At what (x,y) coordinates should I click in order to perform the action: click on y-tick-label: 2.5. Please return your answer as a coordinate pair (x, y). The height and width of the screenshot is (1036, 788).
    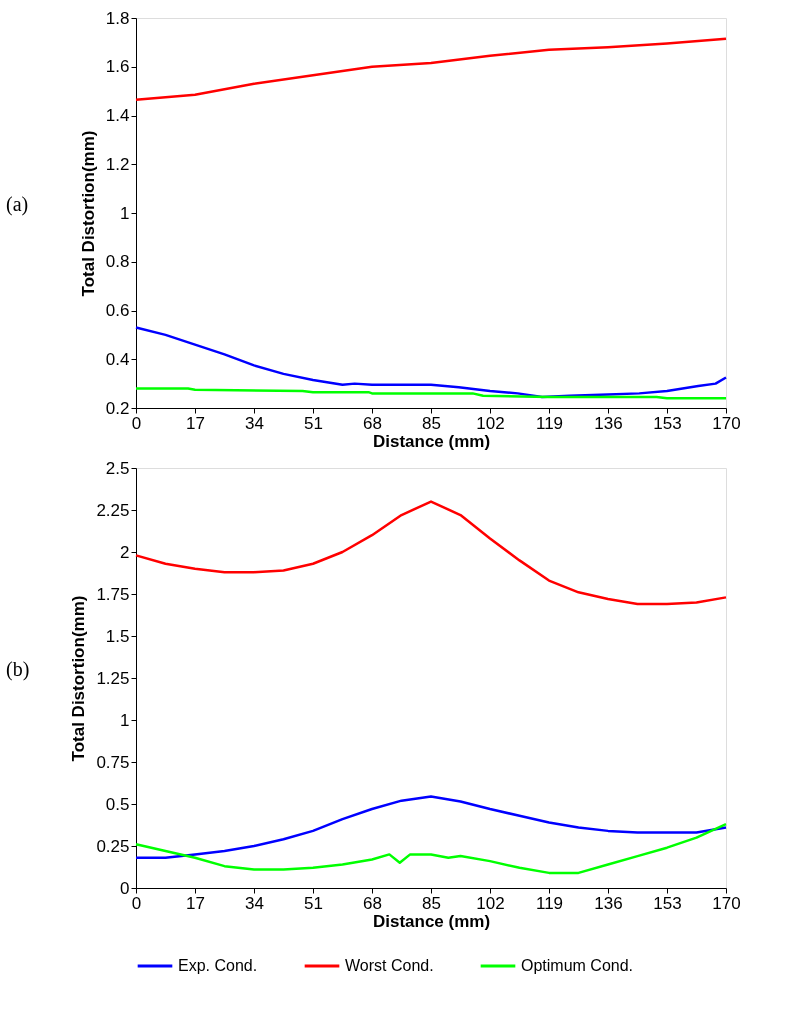
    Looking at the image, I should click on (117, 468).